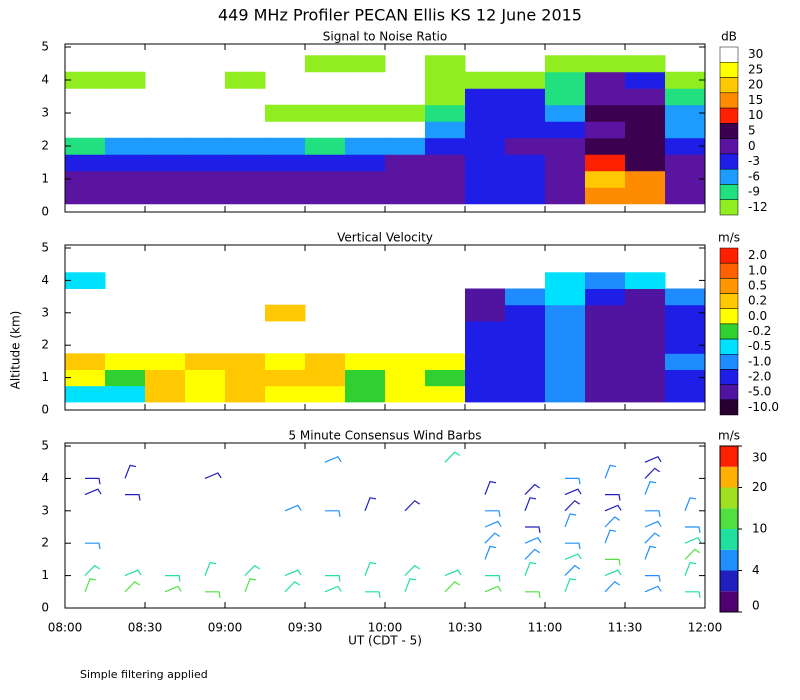 The image size is (800, 700). What do you see at coordinates (759, 529) in the screenshot?
I see `colorbar-label: 10` at bounding box center [759, 529].